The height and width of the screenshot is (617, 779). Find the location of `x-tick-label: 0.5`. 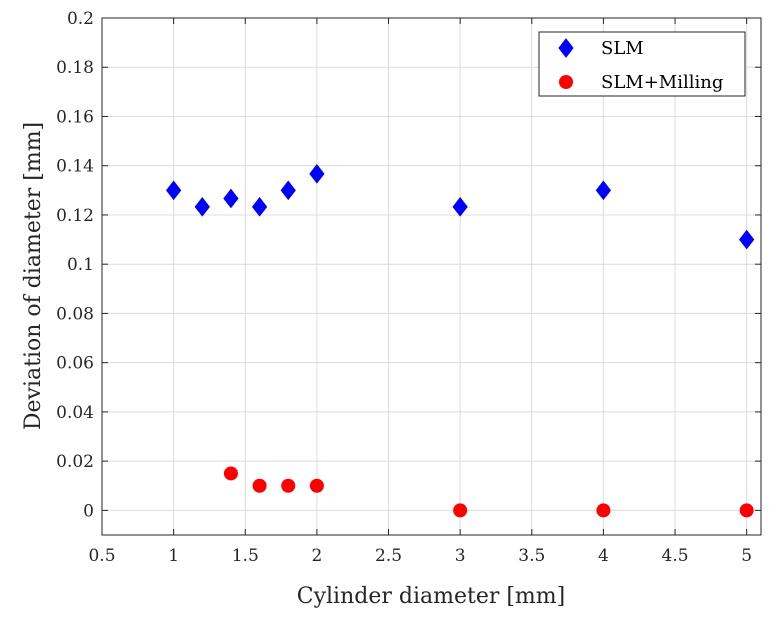

x-tick-label: 0.5 is located at coordinates (101, 556).